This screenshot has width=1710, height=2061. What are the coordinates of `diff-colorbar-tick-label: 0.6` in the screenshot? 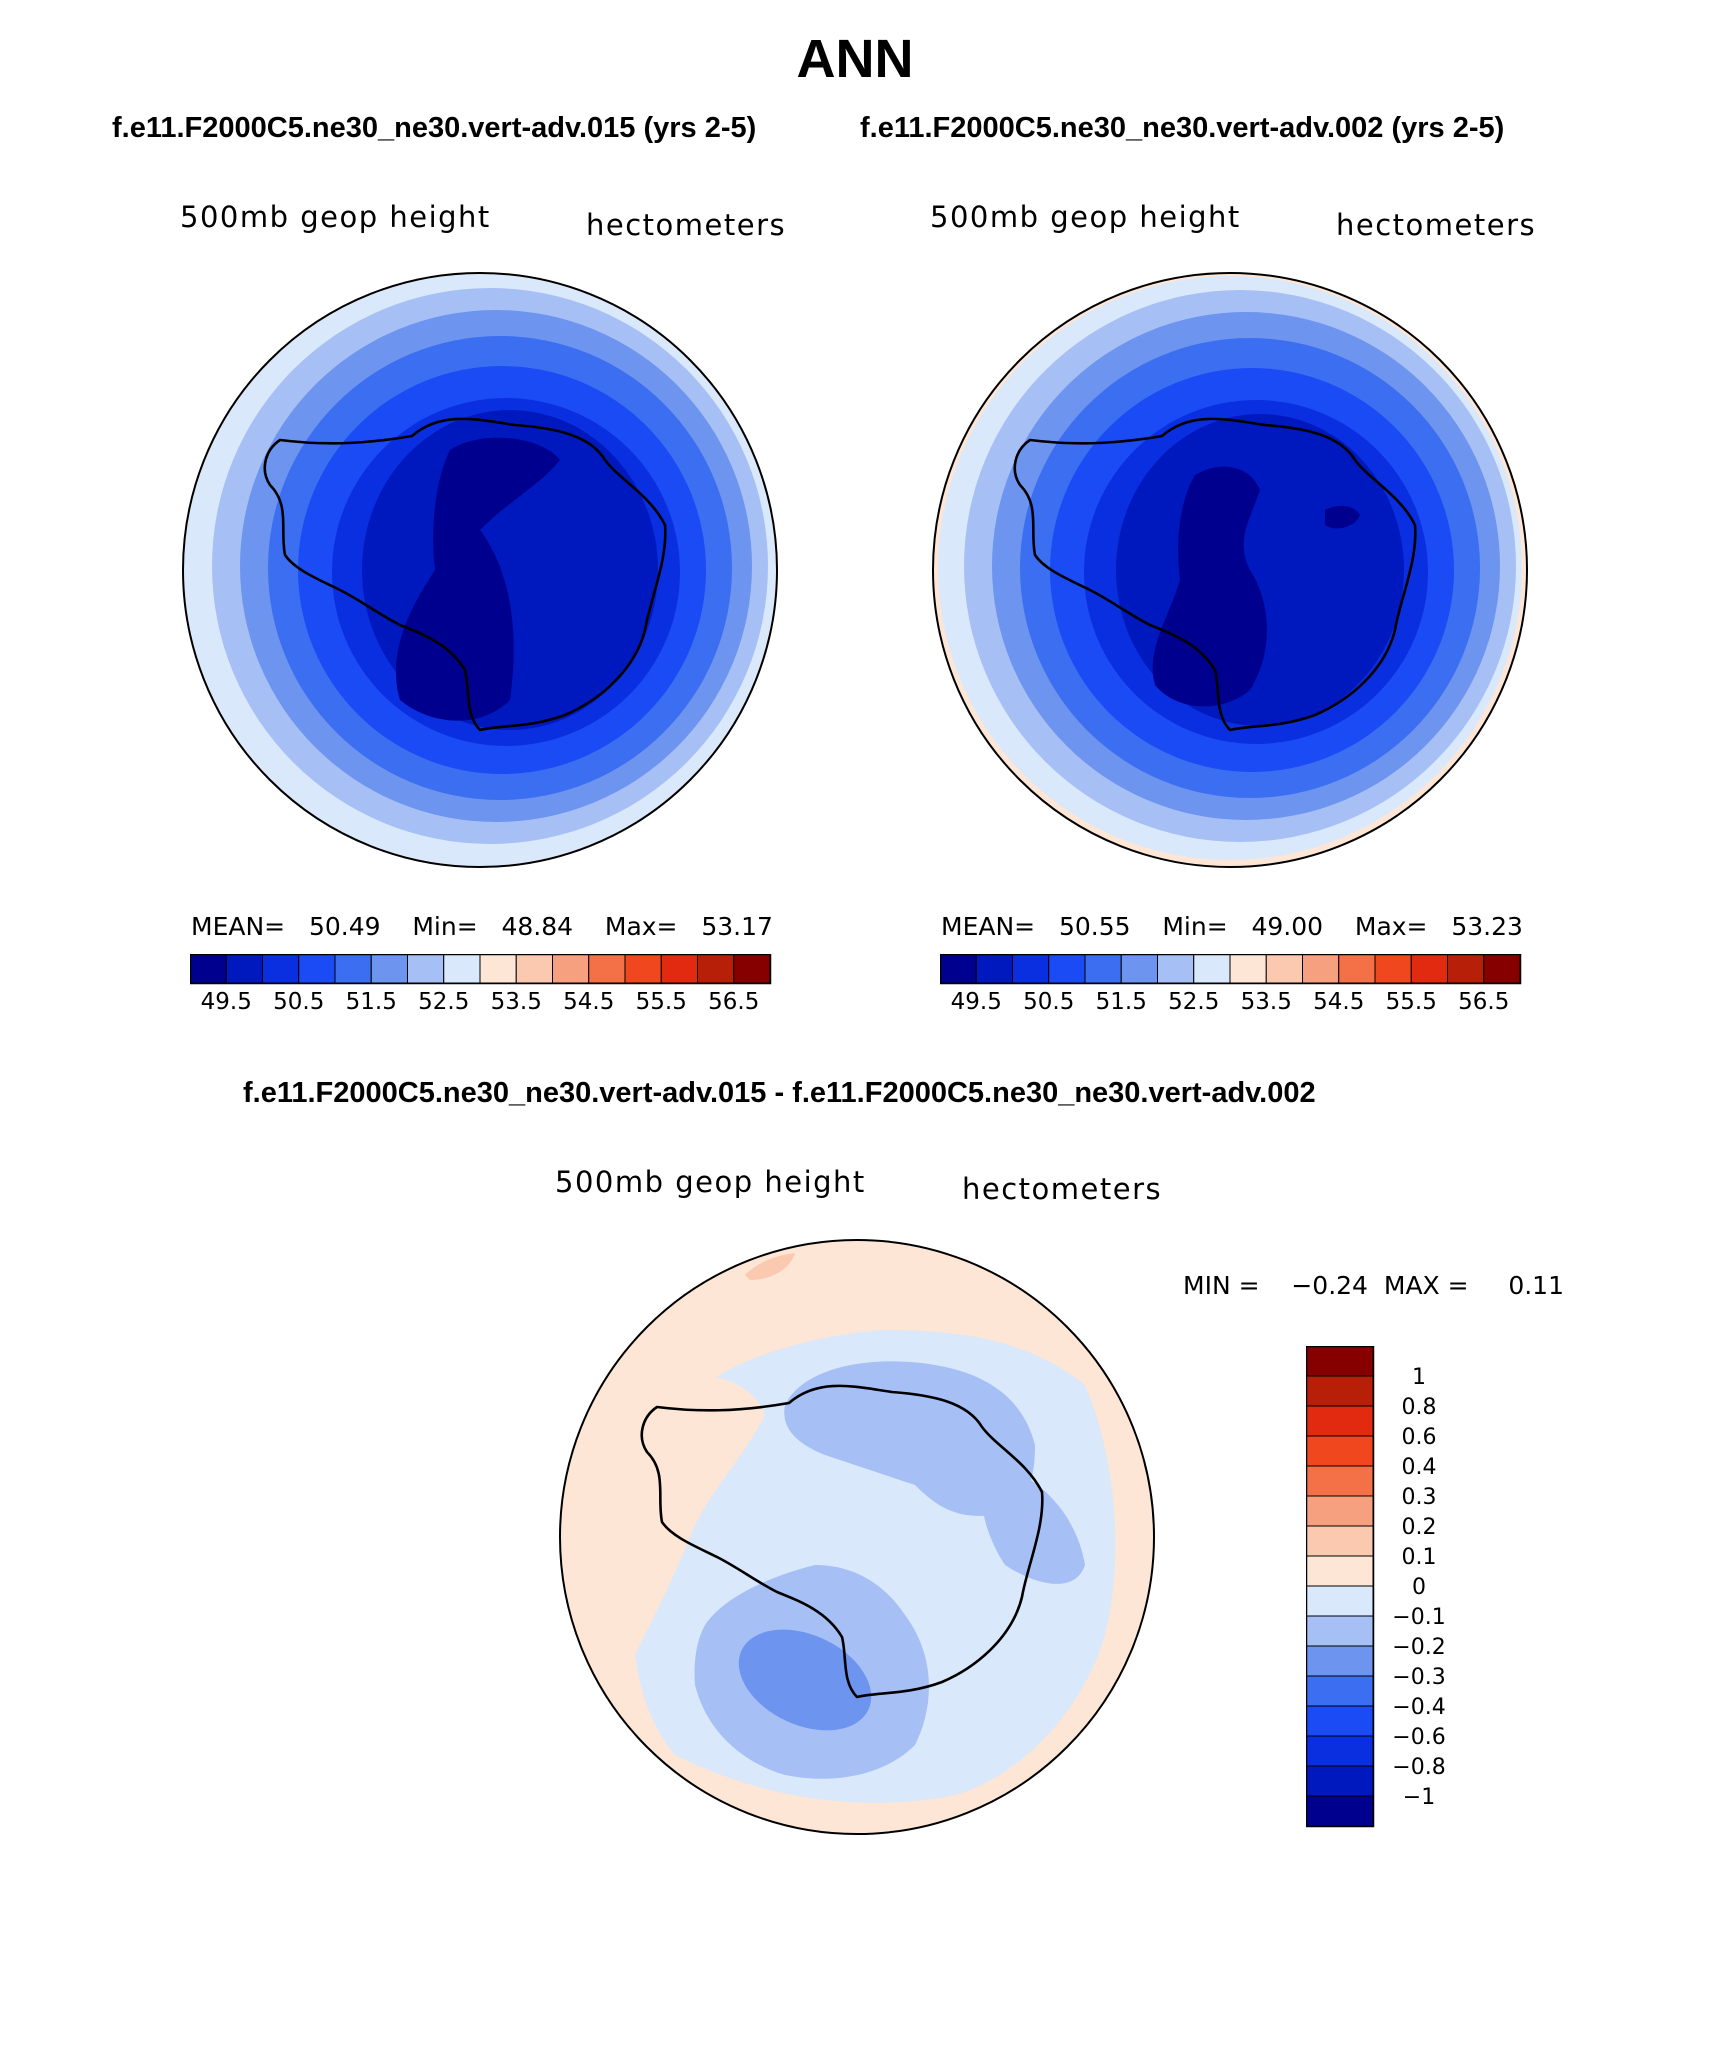 It's located at (1419, 1437).